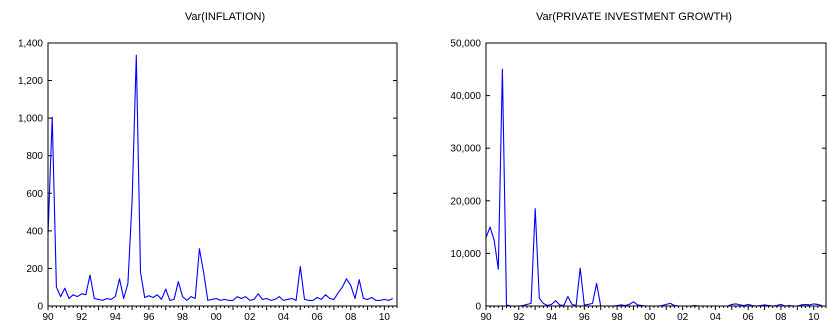 The width and height of the screenshot is (827, 328). I want to click on y-tick-label: 40,000, so click(465, 96).